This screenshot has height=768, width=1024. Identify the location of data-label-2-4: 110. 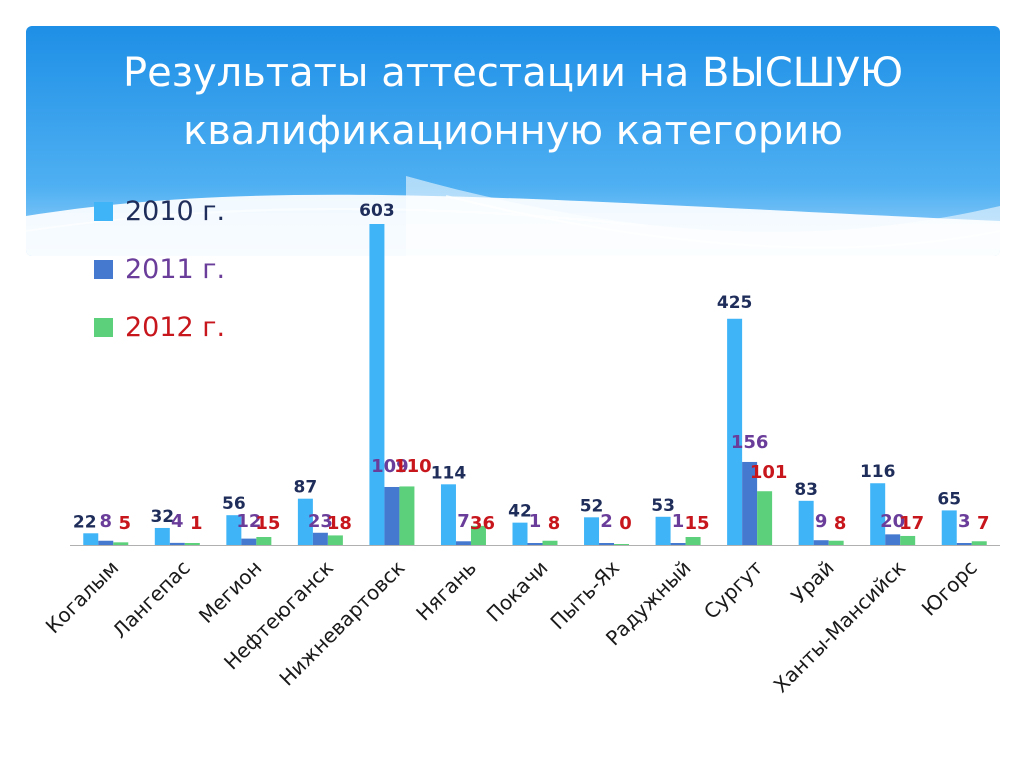
(413, 466).